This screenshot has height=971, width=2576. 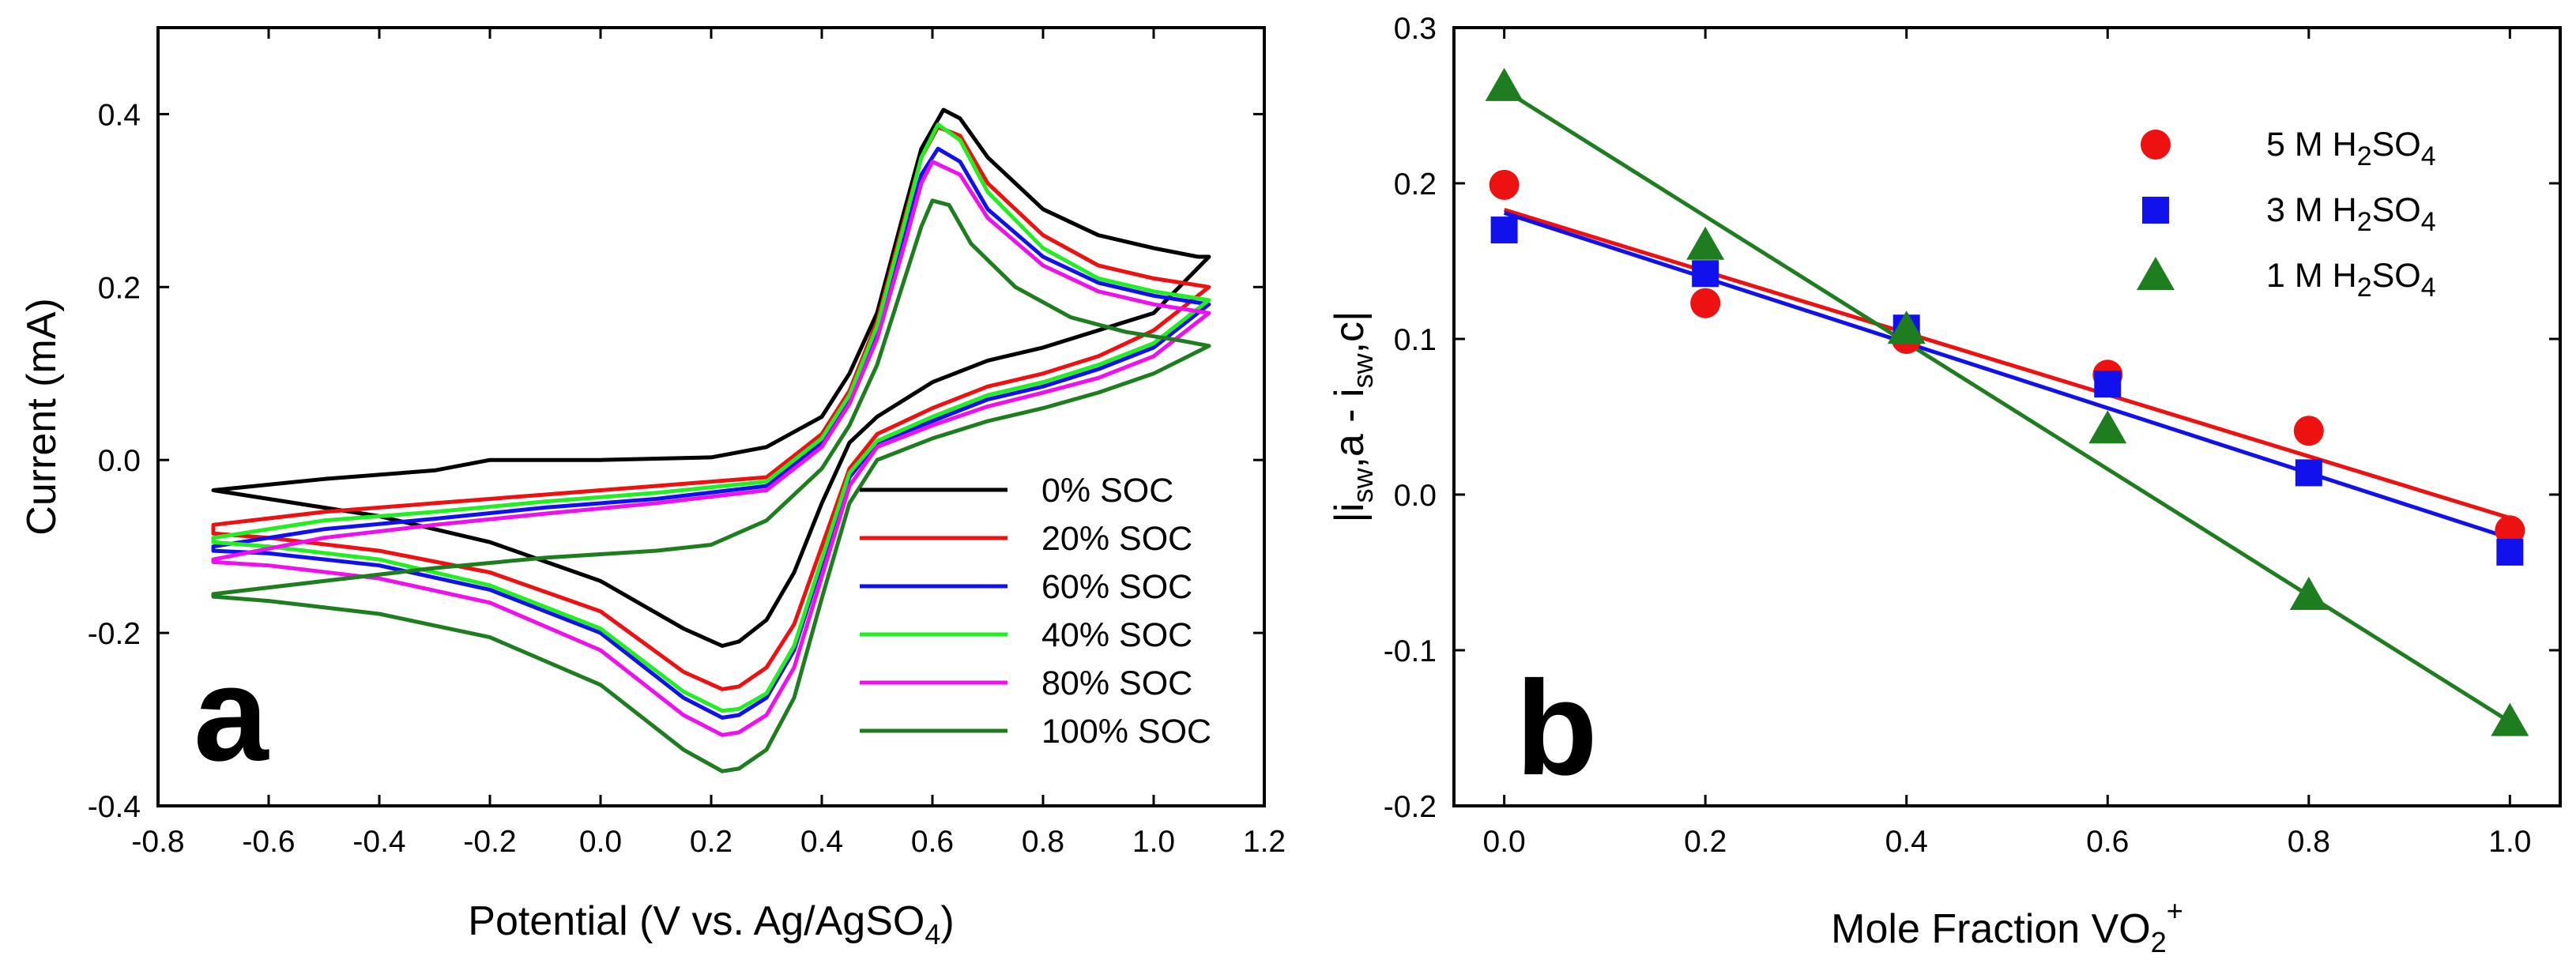 What do you see at coordinates (2311, 210) in the screenshot?
I see `legend-label-part: 3 M H` at bounding box center [2311, 210].